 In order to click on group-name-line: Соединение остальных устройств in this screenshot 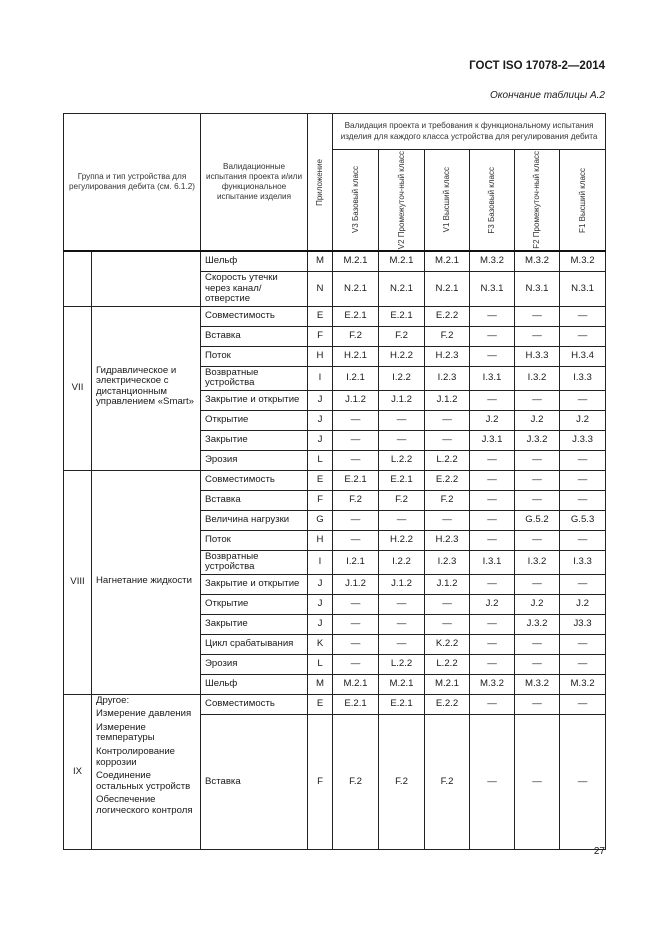, I will do `click(143, 781)`.